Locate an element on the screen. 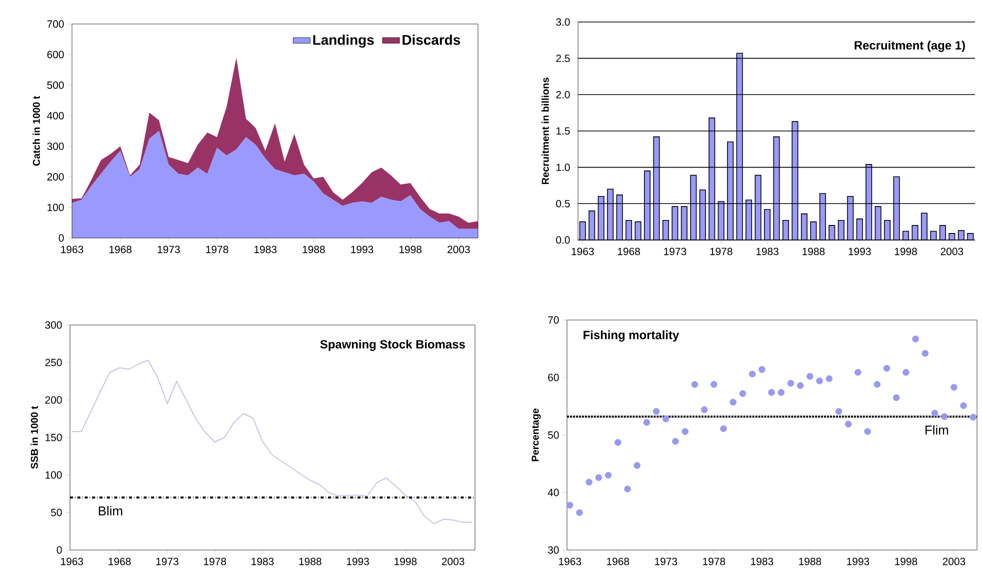 The width and height of the screenshot is (982, 576). y-tick-label: 30 is located at coordinates (553, 550).